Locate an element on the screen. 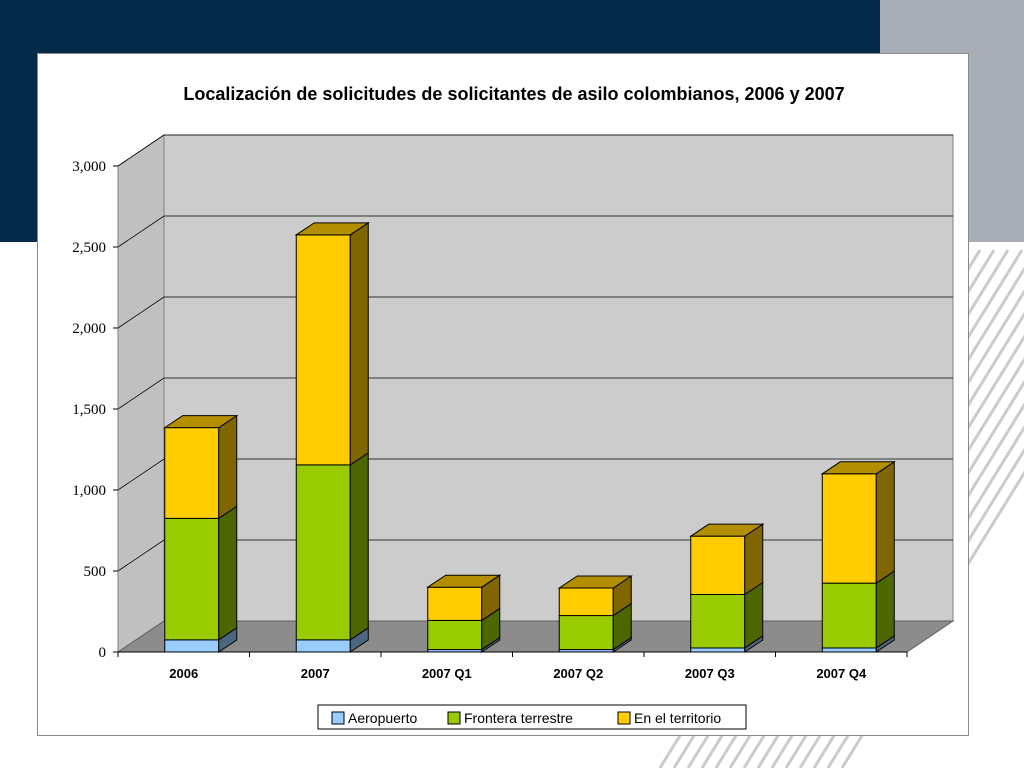 This screenshot has width=1024, height=768. y-tick-label: 2,500 is located at coordinates (89, 248).